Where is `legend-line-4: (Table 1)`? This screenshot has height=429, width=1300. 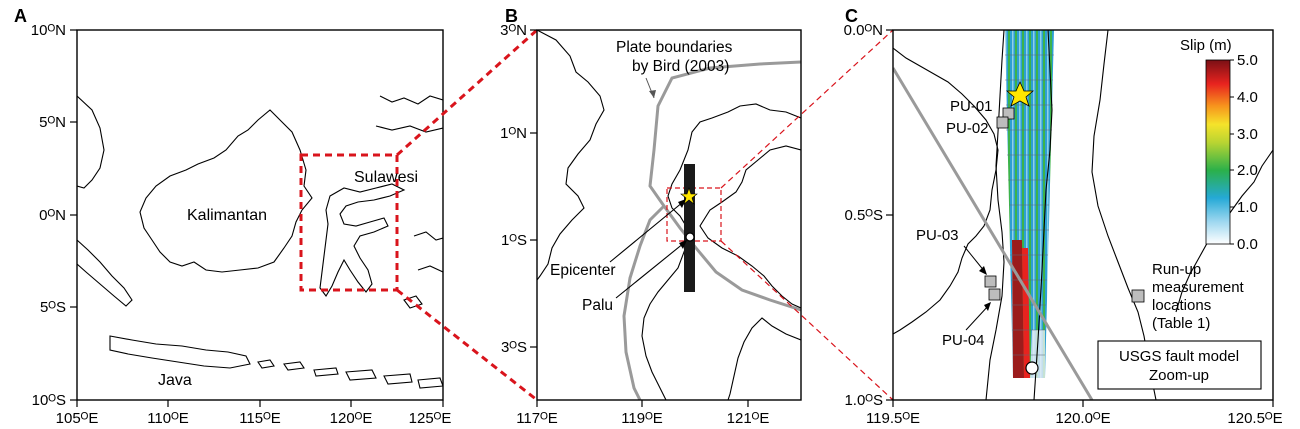
legend-line-4: (Table 1) is located at coordinates (1181, 323).